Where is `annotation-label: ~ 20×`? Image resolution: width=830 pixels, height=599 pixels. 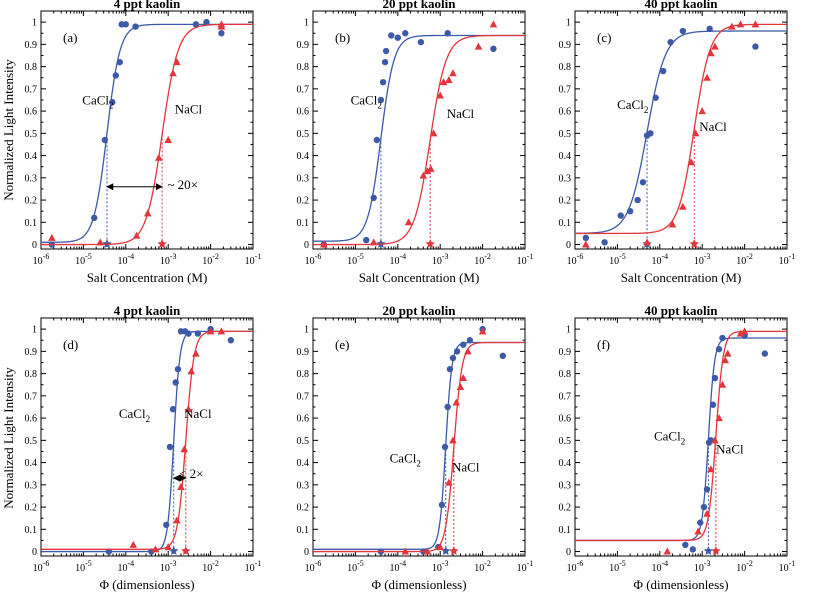 annotation-label: ~ 20× is located at coordinates (182, 184).